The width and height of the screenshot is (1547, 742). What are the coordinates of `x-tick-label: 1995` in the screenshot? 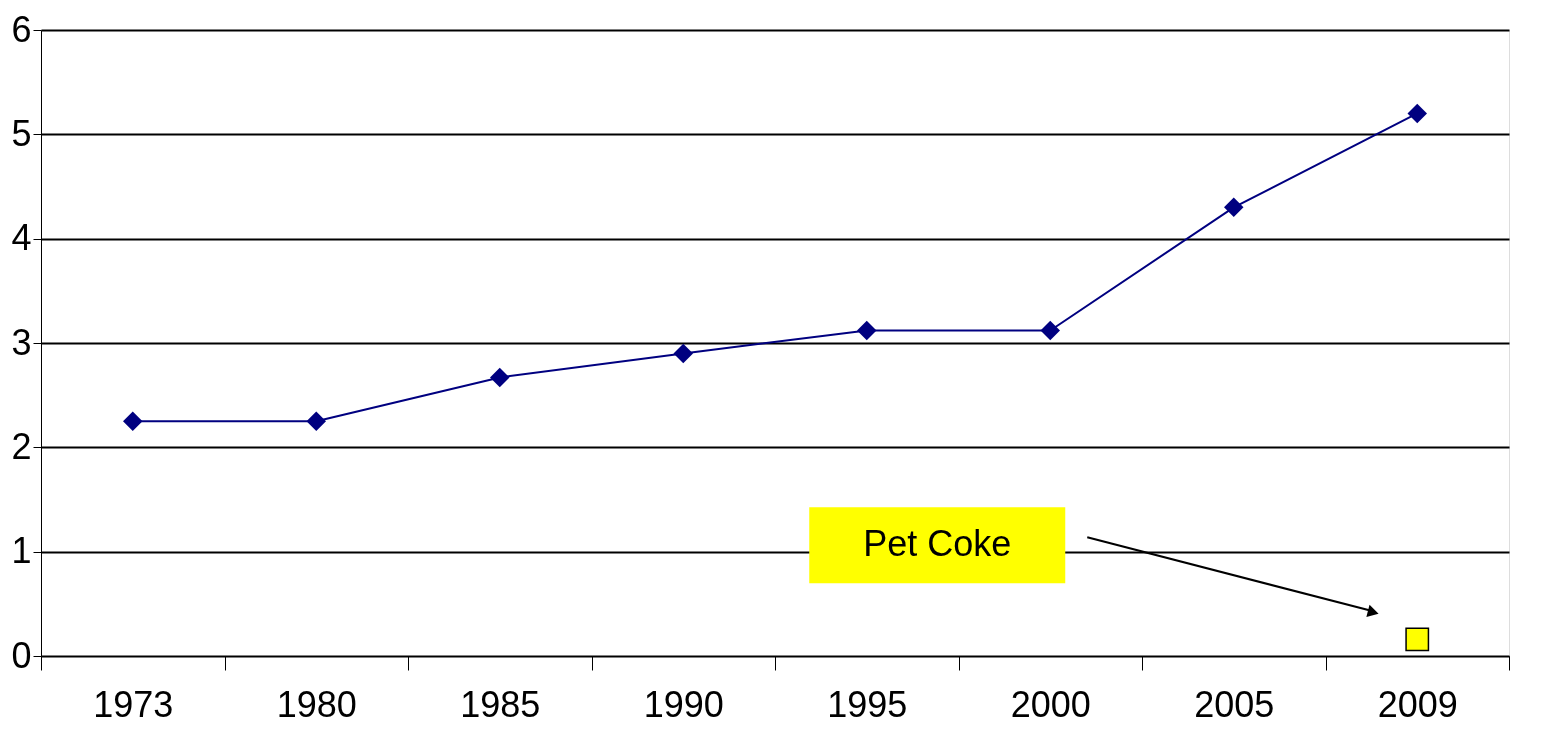 It's located at (867, 704).